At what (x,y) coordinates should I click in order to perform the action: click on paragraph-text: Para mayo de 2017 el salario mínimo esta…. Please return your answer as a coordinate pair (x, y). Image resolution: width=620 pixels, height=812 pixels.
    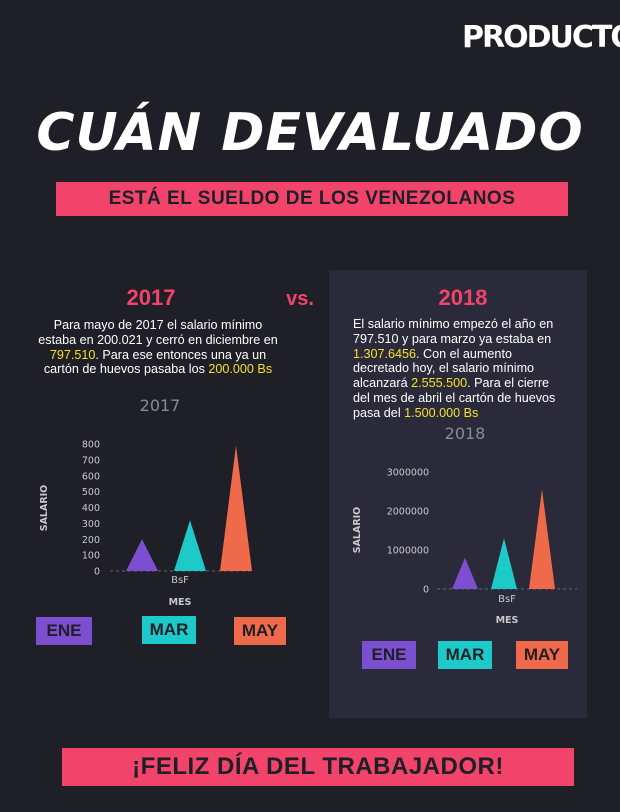
    Looking at the image, I should click on (158, 332).